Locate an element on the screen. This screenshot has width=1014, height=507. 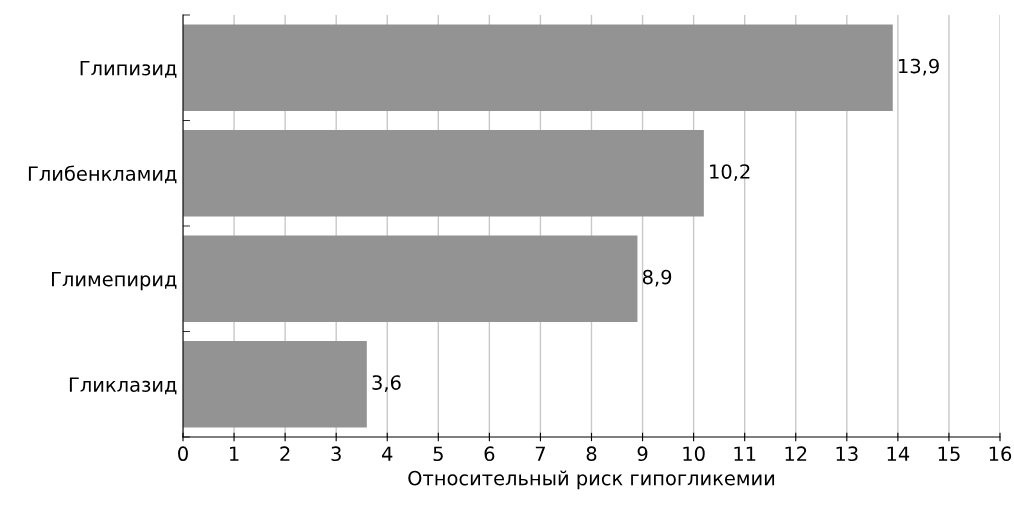
x-tick-label: 5 is located at coordinates (438, 454).